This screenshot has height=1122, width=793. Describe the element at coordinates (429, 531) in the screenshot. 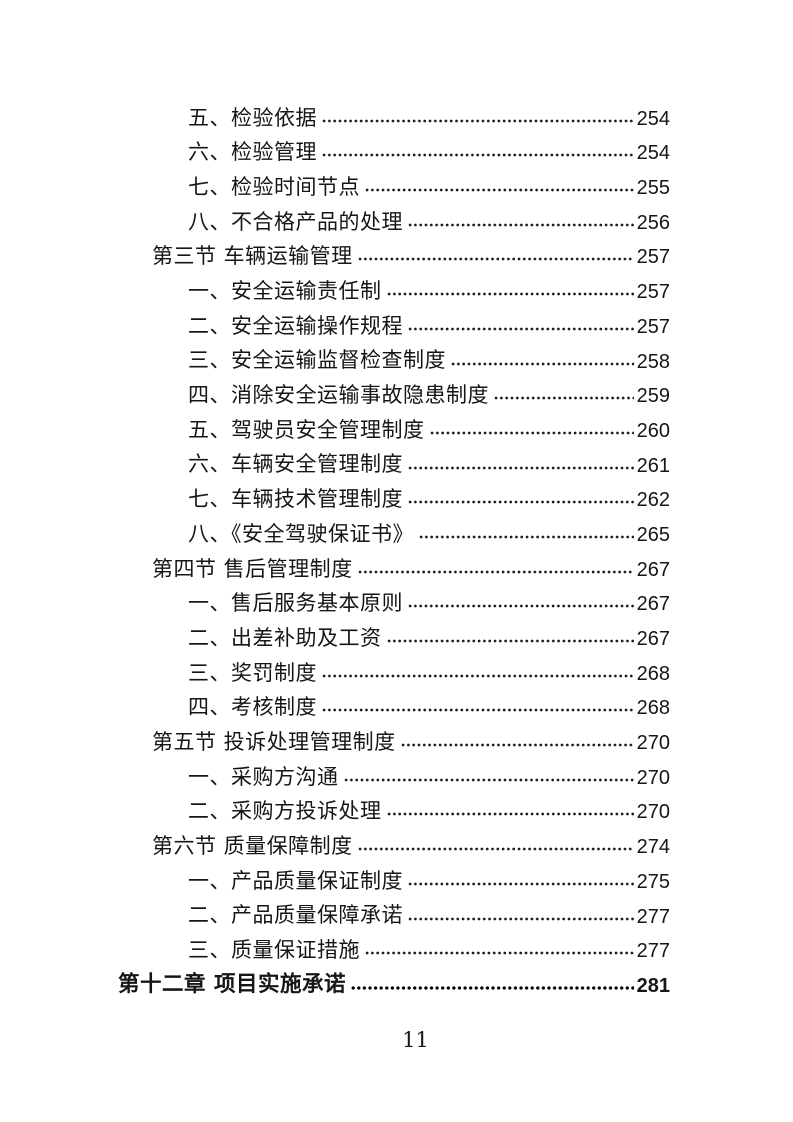

I see `toc-entry: 八、《安全驾驶保证书》 265` at that location.